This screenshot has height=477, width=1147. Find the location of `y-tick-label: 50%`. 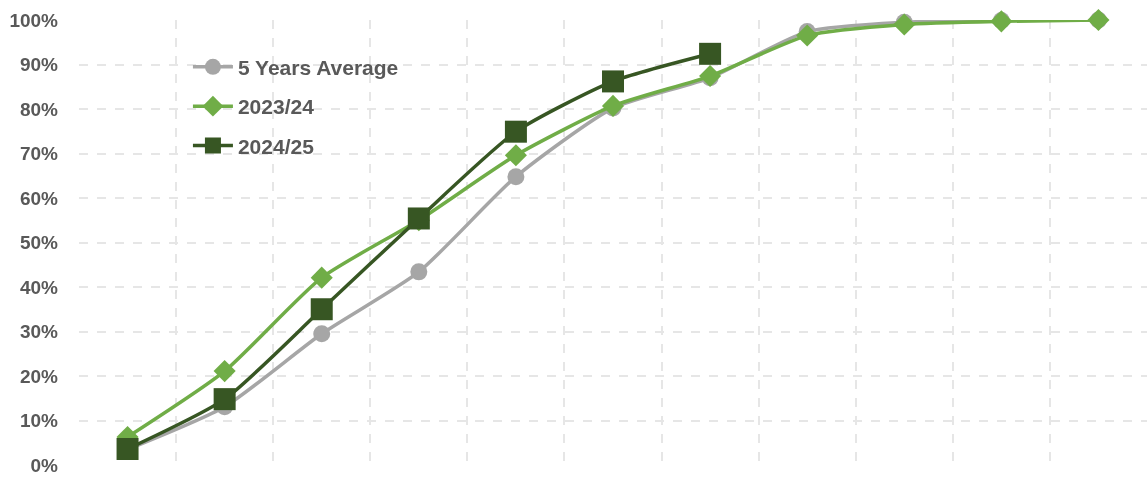

y-tick-label: 50% is located at coordinates (39, 243).